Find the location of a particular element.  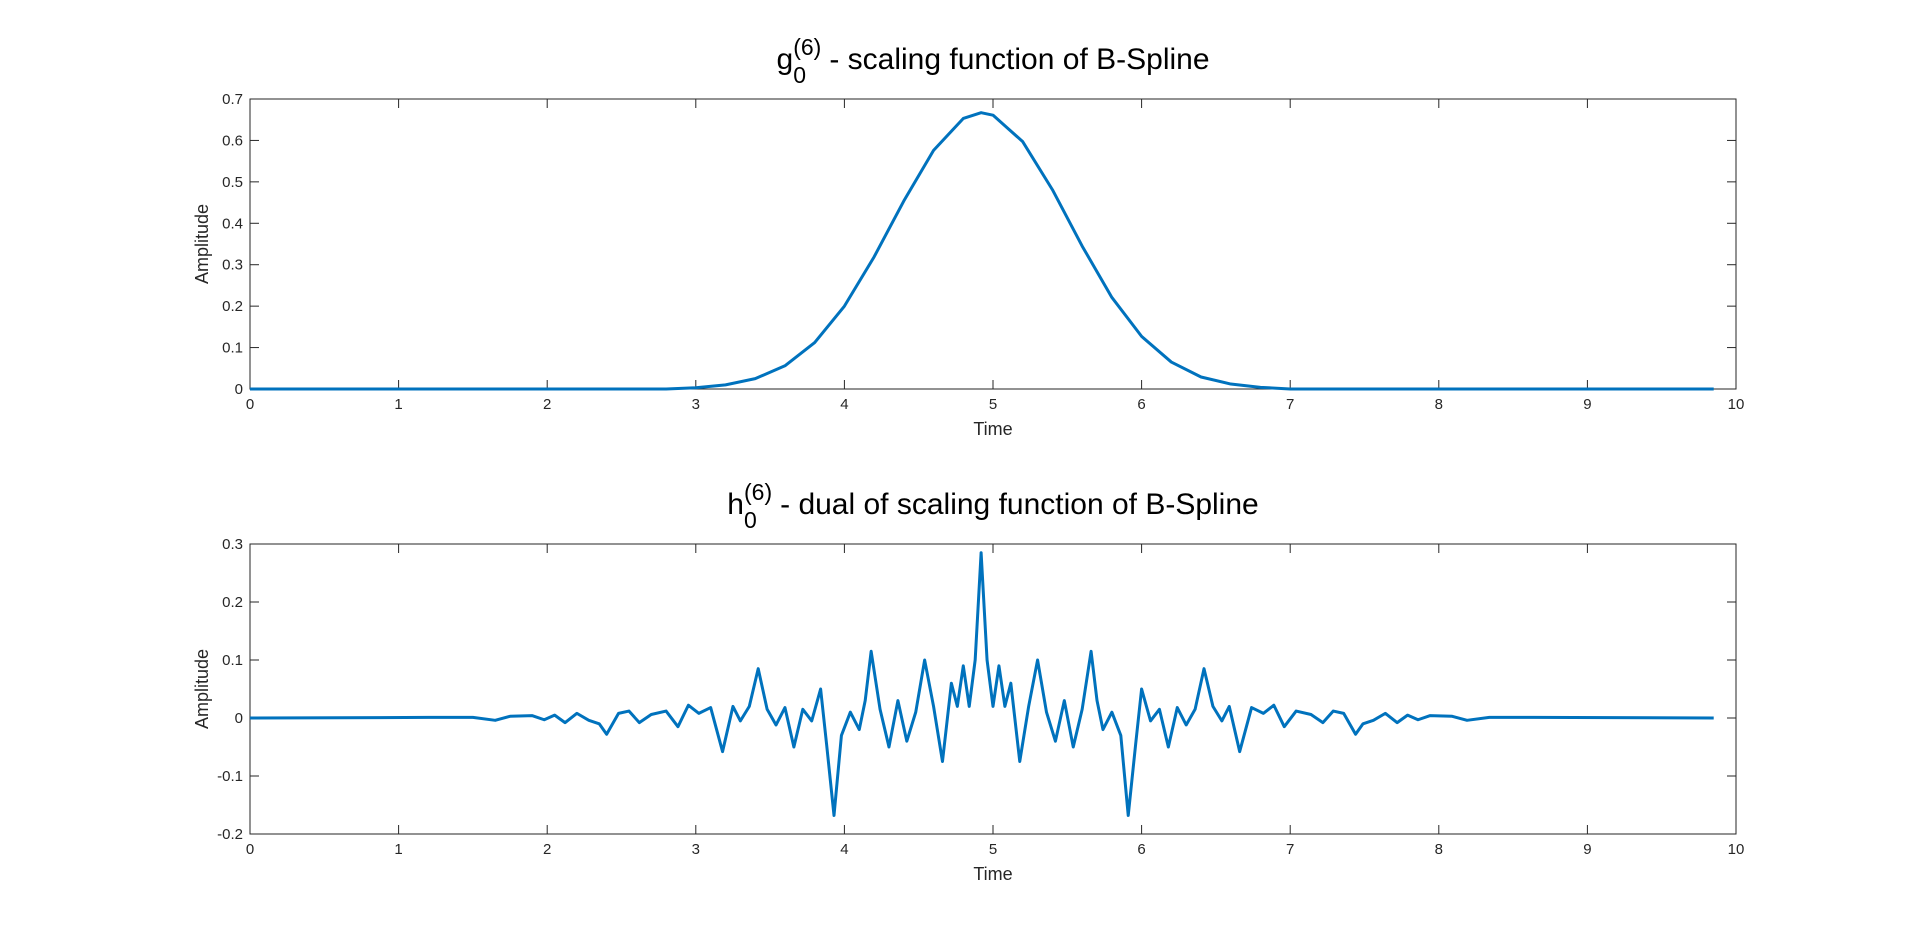

chart-title: g (6)0 - scaling function of B-Spline is located at coordinates (993, 61).